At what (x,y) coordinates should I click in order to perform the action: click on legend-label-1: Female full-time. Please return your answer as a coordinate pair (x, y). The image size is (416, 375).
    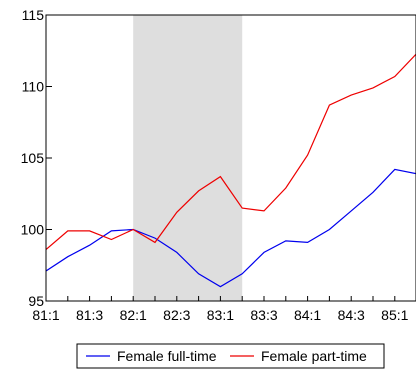
    Looking at the image, I should click on (167, 356).